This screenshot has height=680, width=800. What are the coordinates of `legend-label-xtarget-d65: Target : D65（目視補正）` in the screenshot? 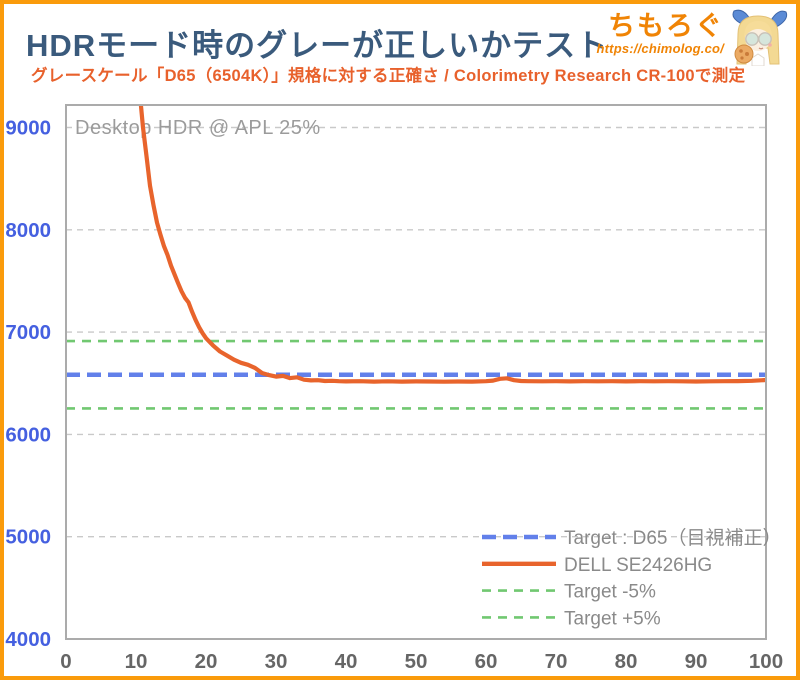 It's located at (673, 538).